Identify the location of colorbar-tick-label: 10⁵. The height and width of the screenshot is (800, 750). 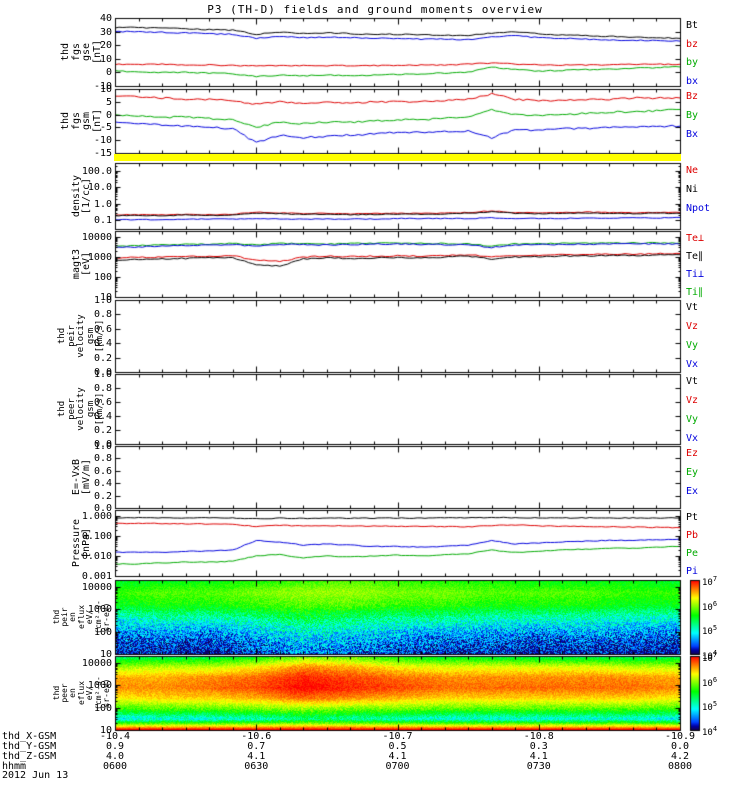
(709, 706).